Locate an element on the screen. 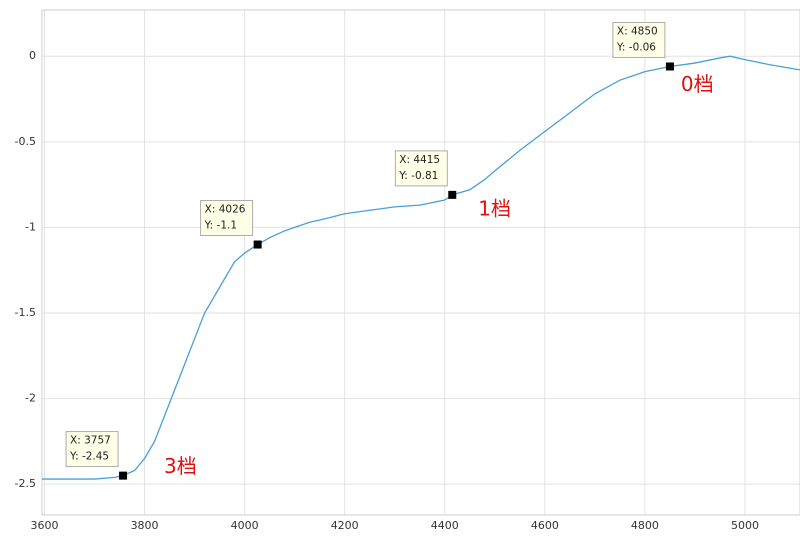 This screenshot has height=550, width=800. datatip: X: 4026 Y: -1.1 is located at coordinates (231, 224).